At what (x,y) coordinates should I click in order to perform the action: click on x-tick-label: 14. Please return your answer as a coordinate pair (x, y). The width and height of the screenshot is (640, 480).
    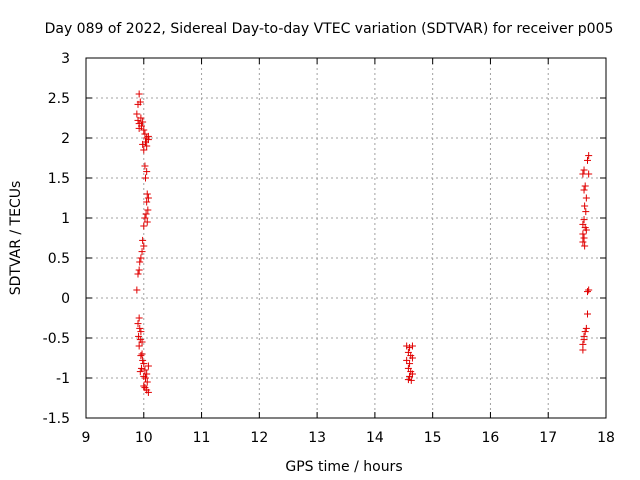
    Looking at the image, I should click on (375, 438).